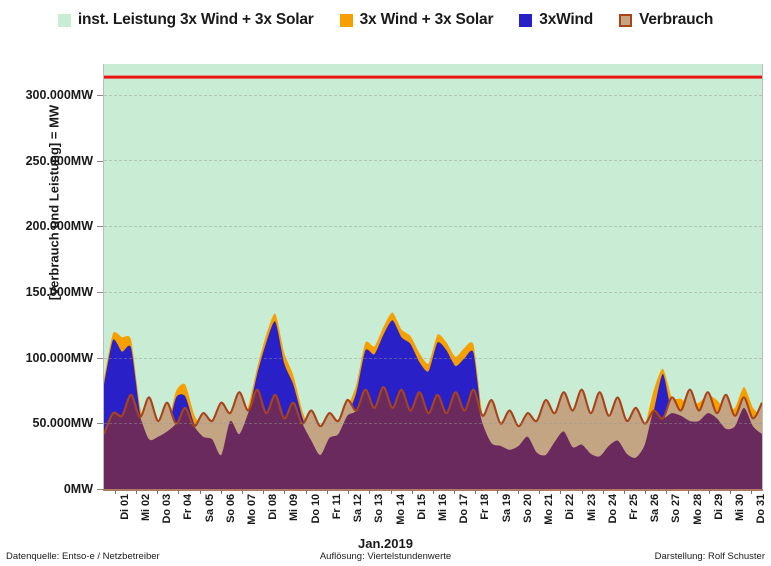 The height and width of the screenshot is (566, 771). I want to click on x-tick-label-7: Di 08, so click(273, 507).